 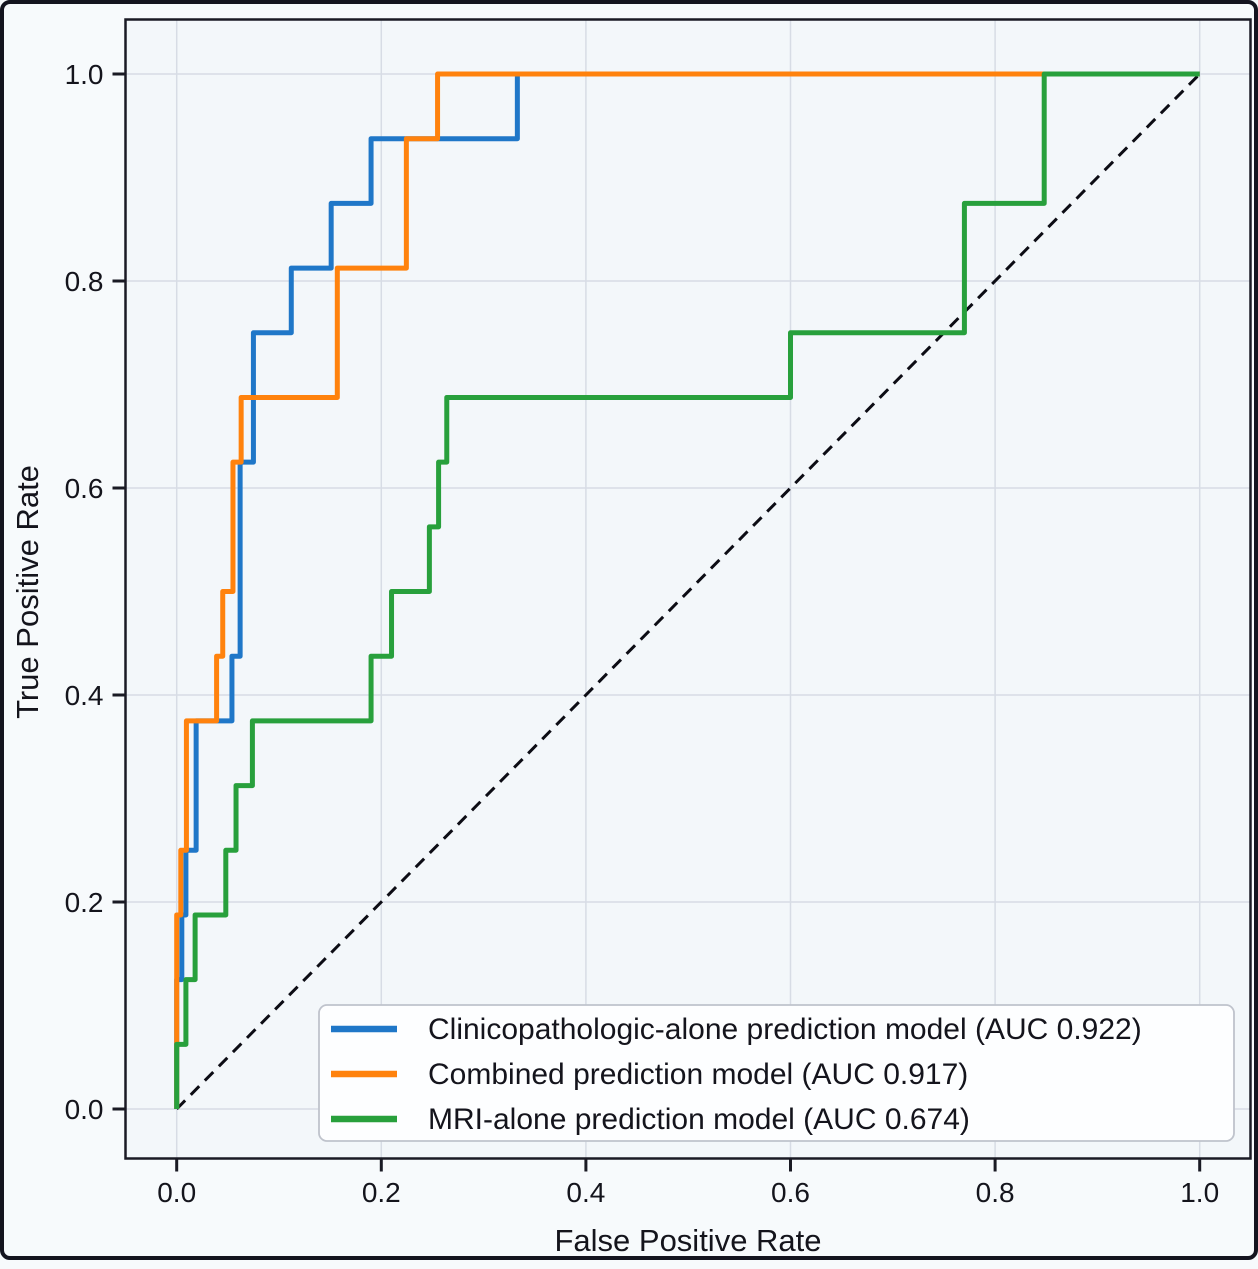 I want to click on x-tick-label: 0.4, so click(x=585, y=1192).